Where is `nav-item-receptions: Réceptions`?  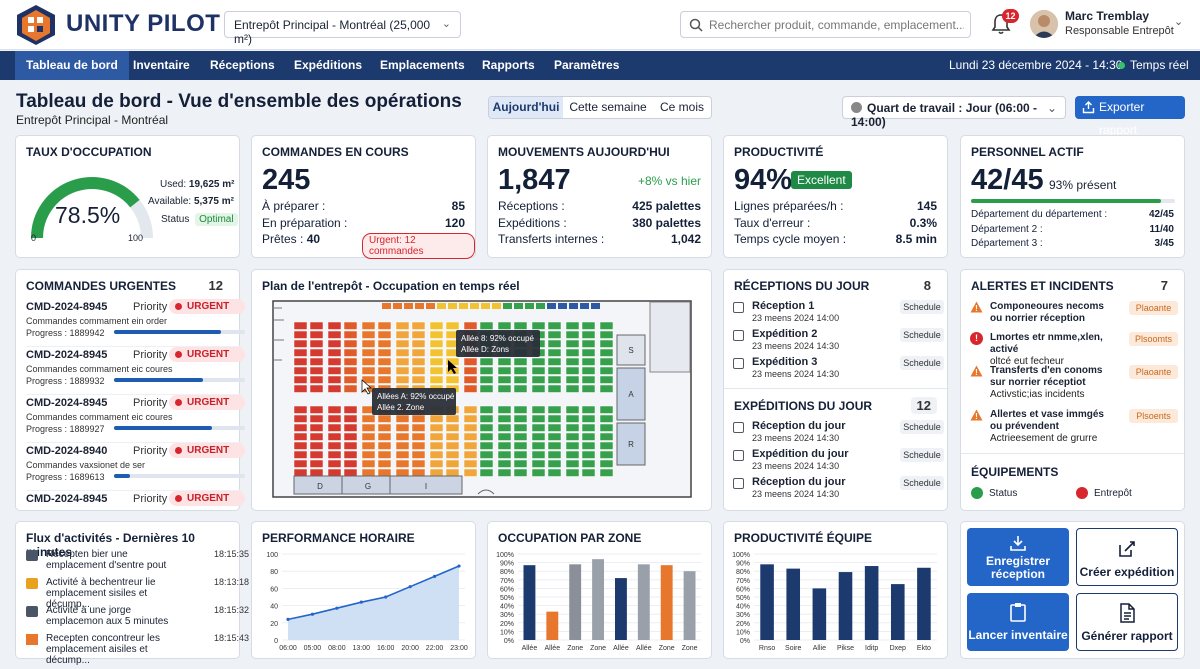 nav-item-receptions: Réceptions is located at coordinates (242, 65).